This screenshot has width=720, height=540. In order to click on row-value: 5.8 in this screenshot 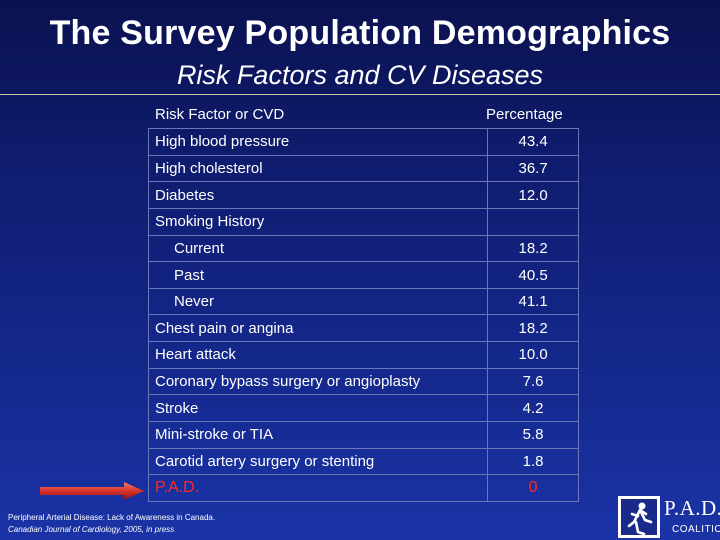, I will do `click(533, 435)`.